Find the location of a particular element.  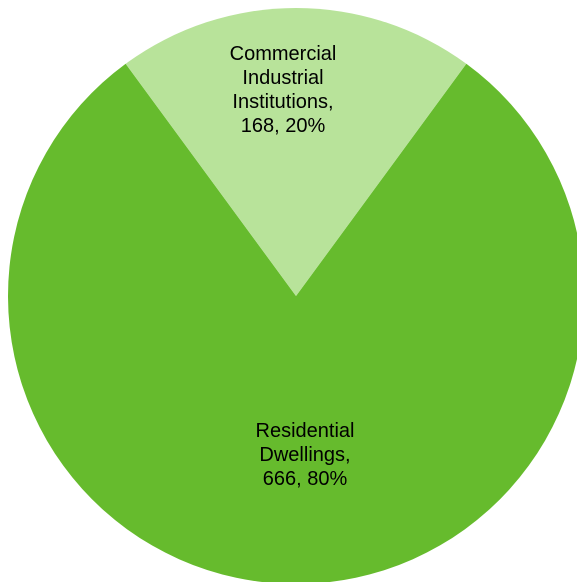

slice-label-line: 666, 80% is located at coordinates (305, 479).